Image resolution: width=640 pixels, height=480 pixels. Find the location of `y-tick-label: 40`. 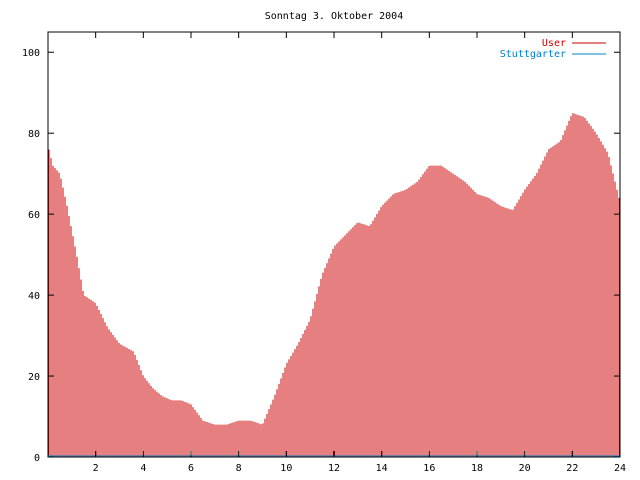

y-tick-label: 40 is located at coordinates (34, 296).